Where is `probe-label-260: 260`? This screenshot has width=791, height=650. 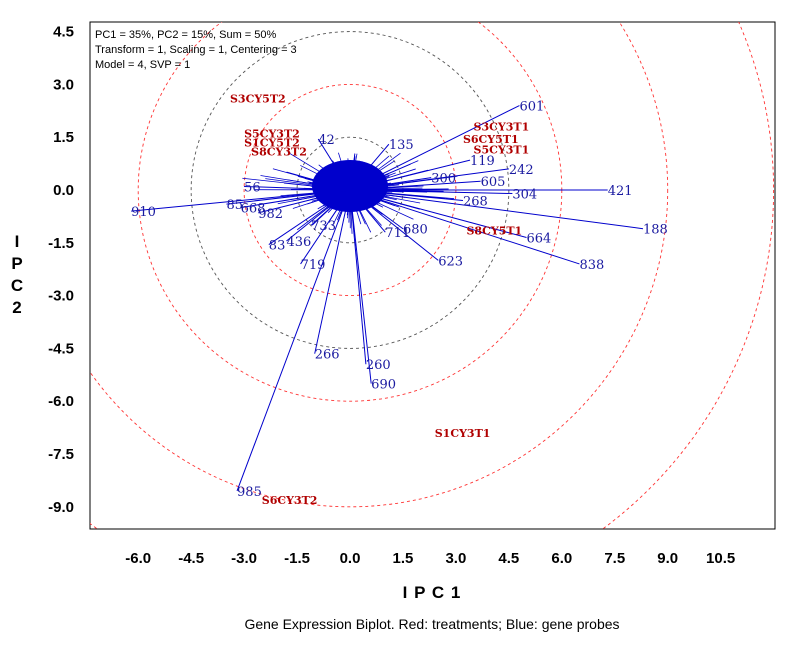 probe-label-260: 260 is located at coordinates (378, 365).